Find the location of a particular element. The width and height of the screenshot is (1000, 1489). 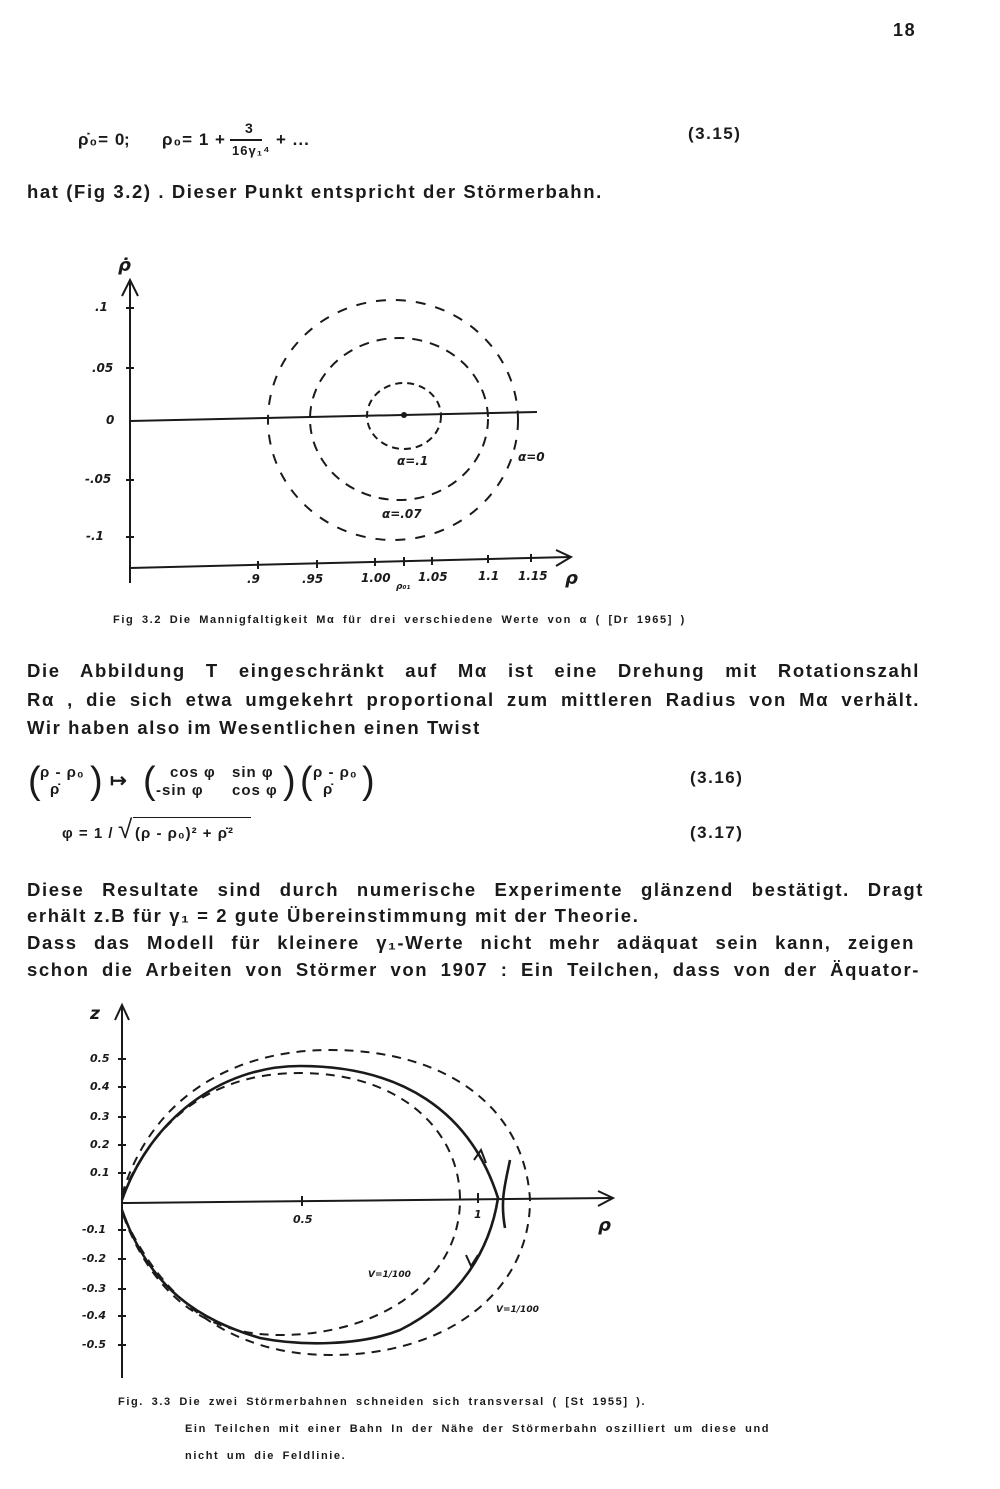

dashed-orbit-outer is located at coordinates (326, 1202).